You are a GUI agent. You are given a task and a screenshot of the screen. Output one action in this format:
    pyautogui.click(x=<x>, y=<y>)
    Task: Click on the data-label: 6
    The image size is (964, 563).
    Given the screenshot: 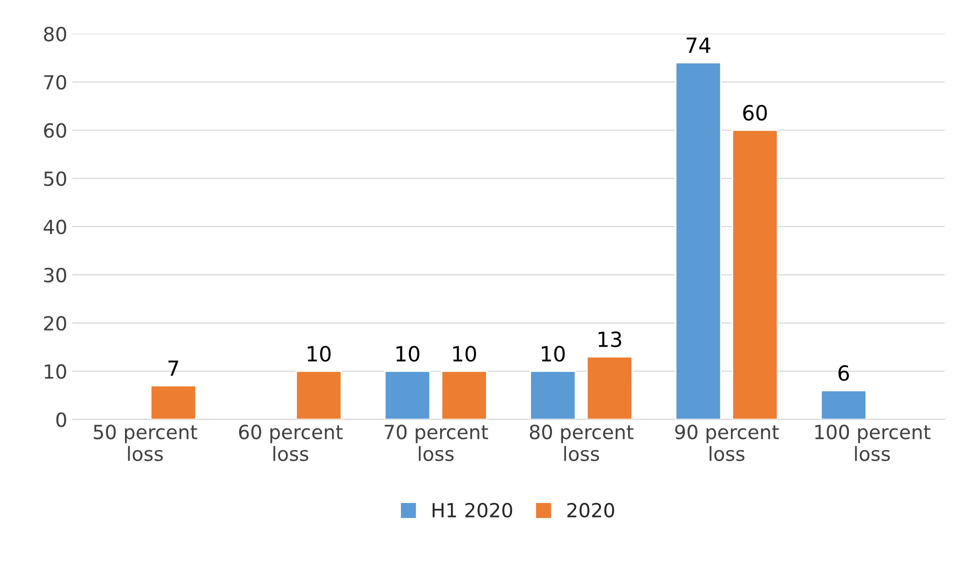 What is the action you would take?
    pyautogui.click(x=843, y=373)
    